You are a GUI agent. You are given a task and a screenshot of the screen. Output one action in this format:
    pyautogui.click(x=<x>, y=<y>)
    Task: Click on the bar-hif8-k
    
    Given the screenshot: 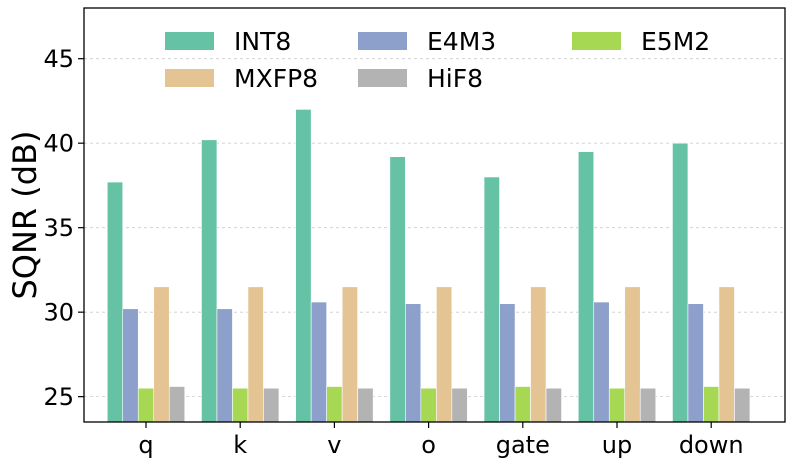 What is the action you would take?
    pyautogui.click(x=271, y=405)
    